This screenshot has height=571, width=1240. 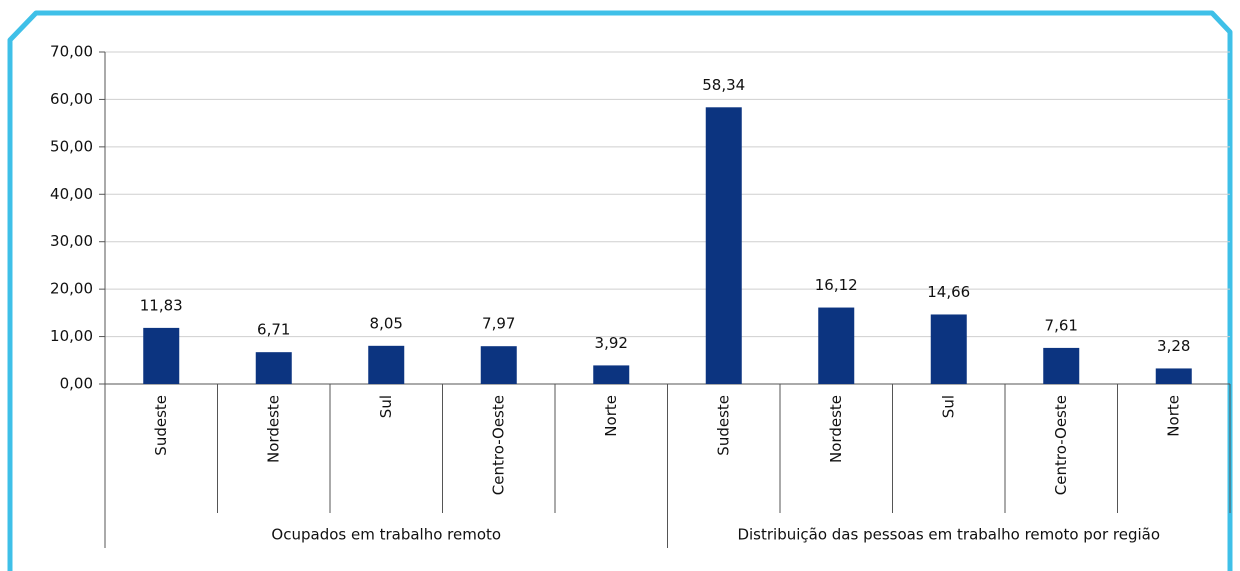 I want to click on y-tick-label: 70,00, so click(x=71, y=52).